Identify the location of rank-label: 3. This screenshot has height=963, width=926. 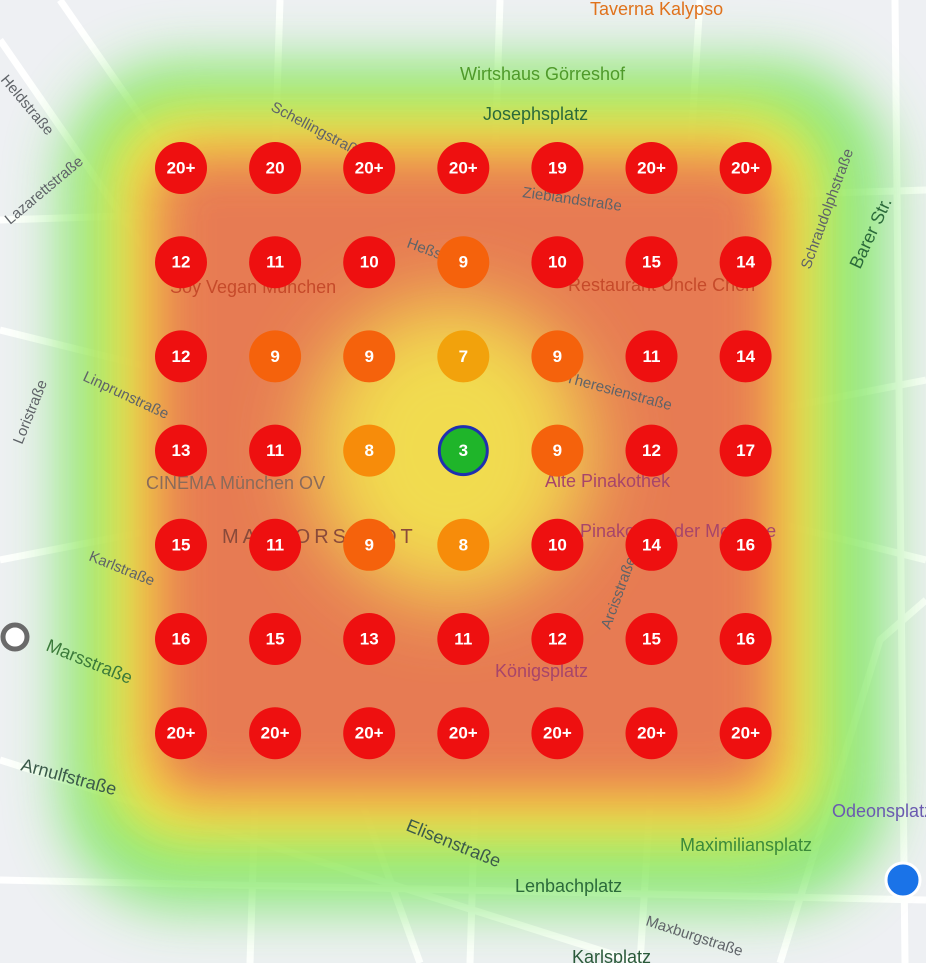
(463, 450).